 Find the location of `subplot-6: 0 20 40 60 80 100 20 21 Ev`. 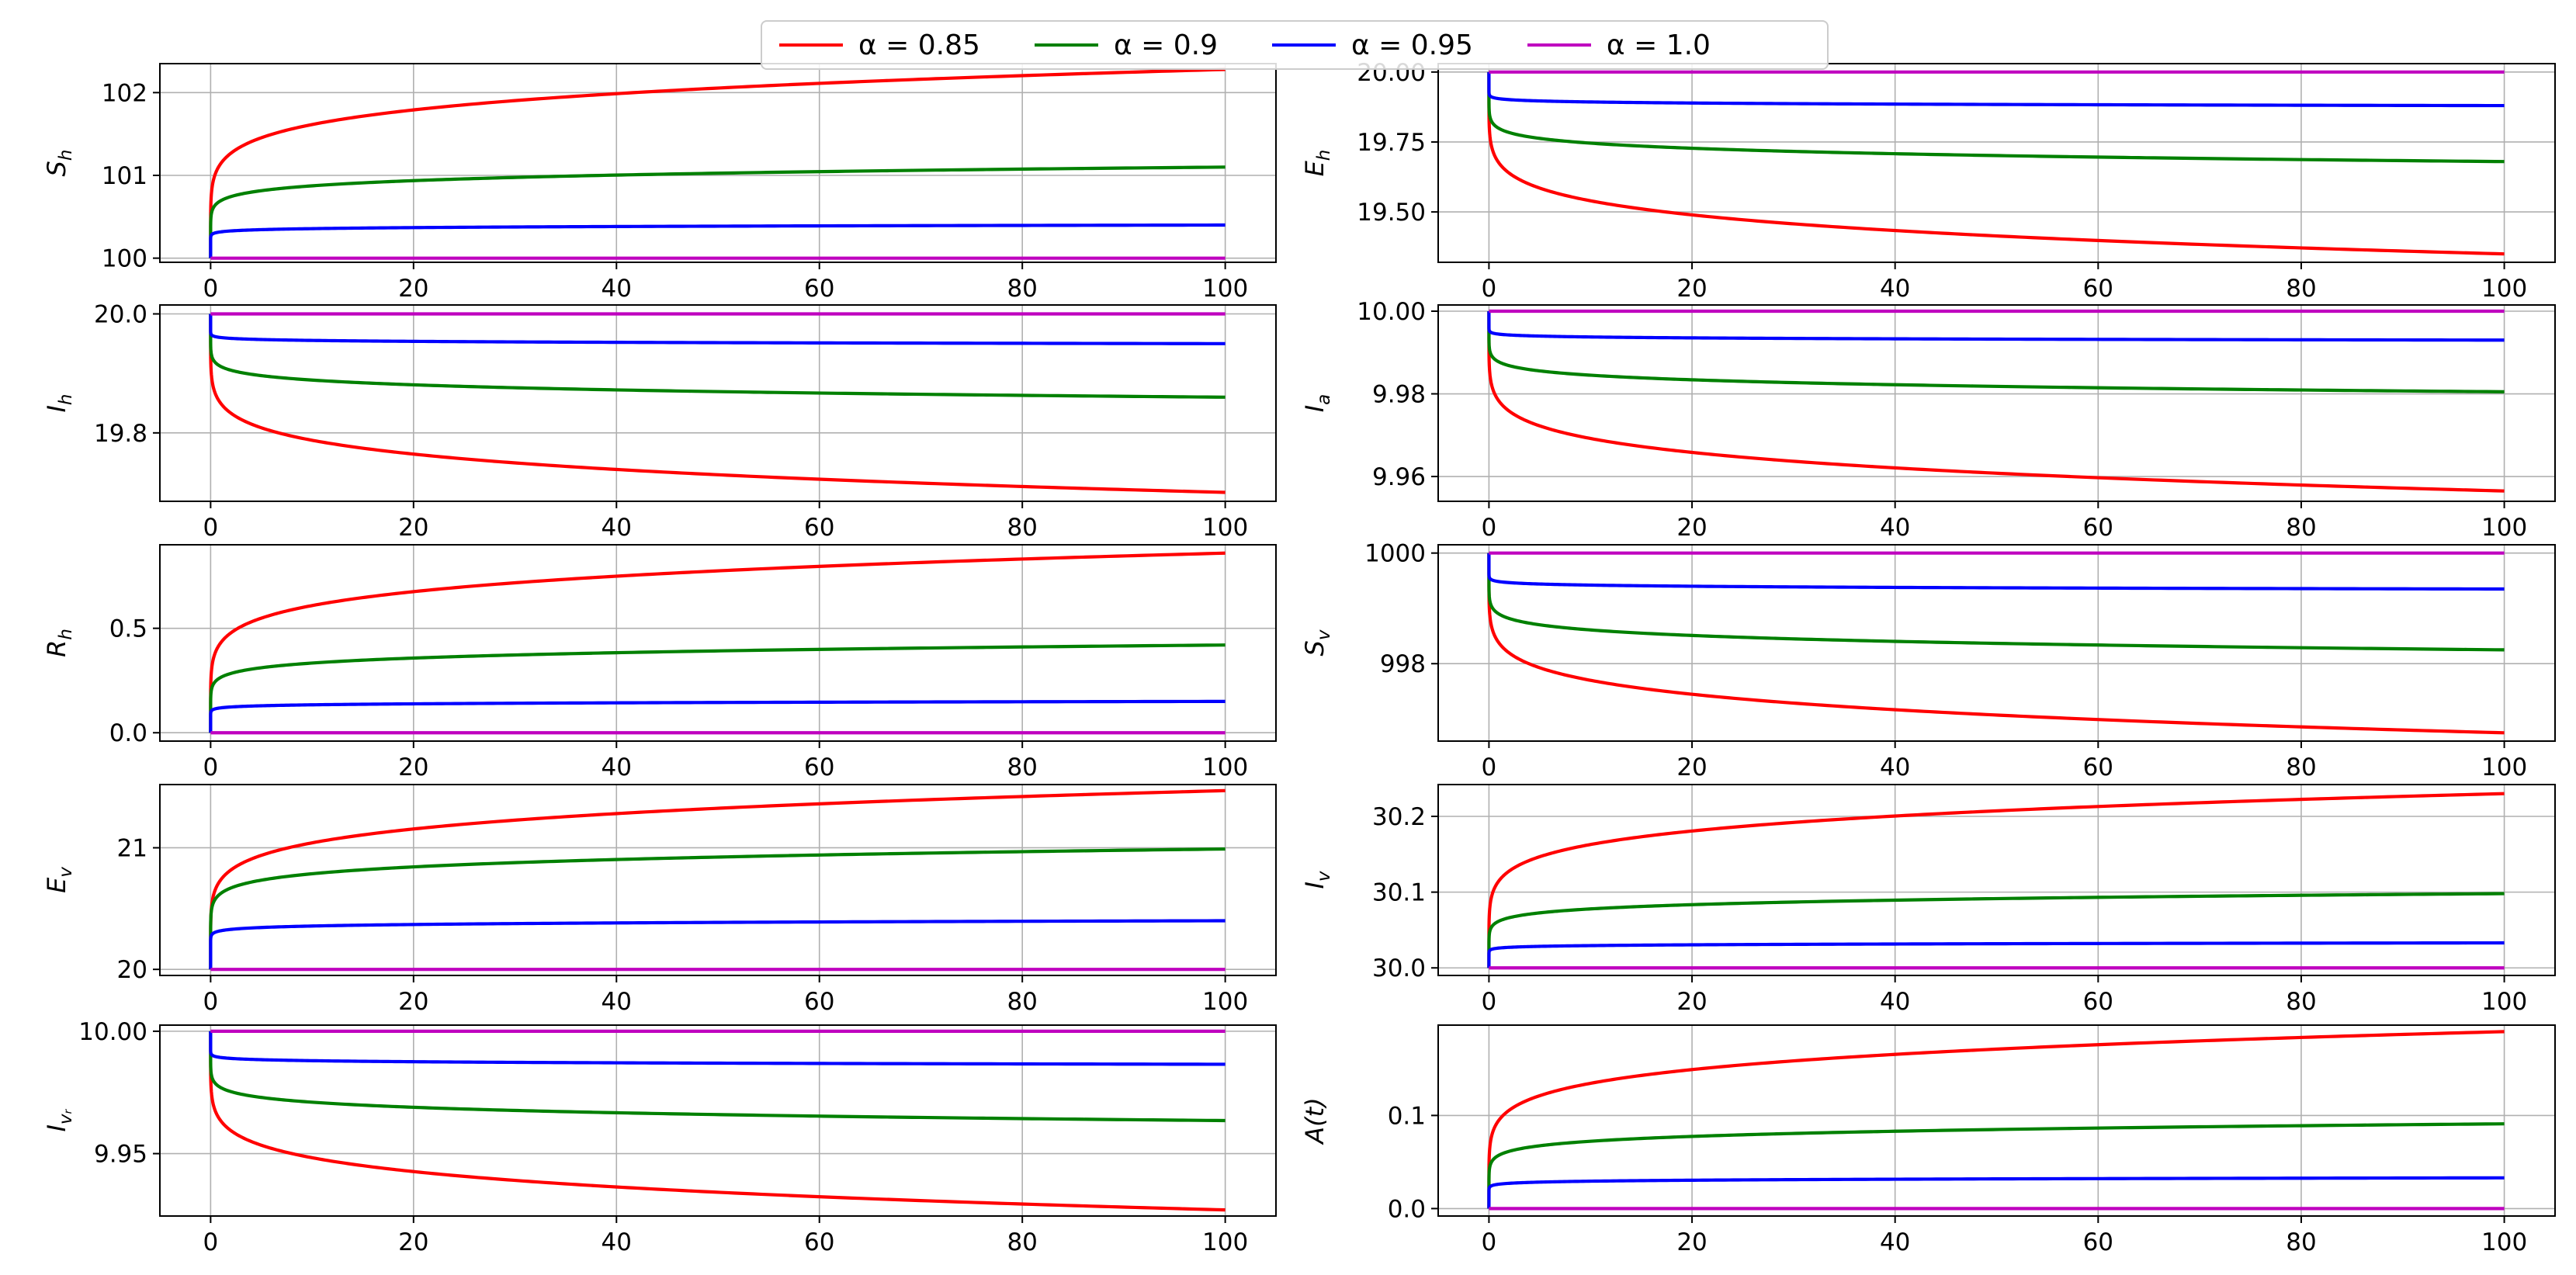

subplot-6: 0 20 40 60 80 100 20 21 Ev is located at coordinates (659, 900).